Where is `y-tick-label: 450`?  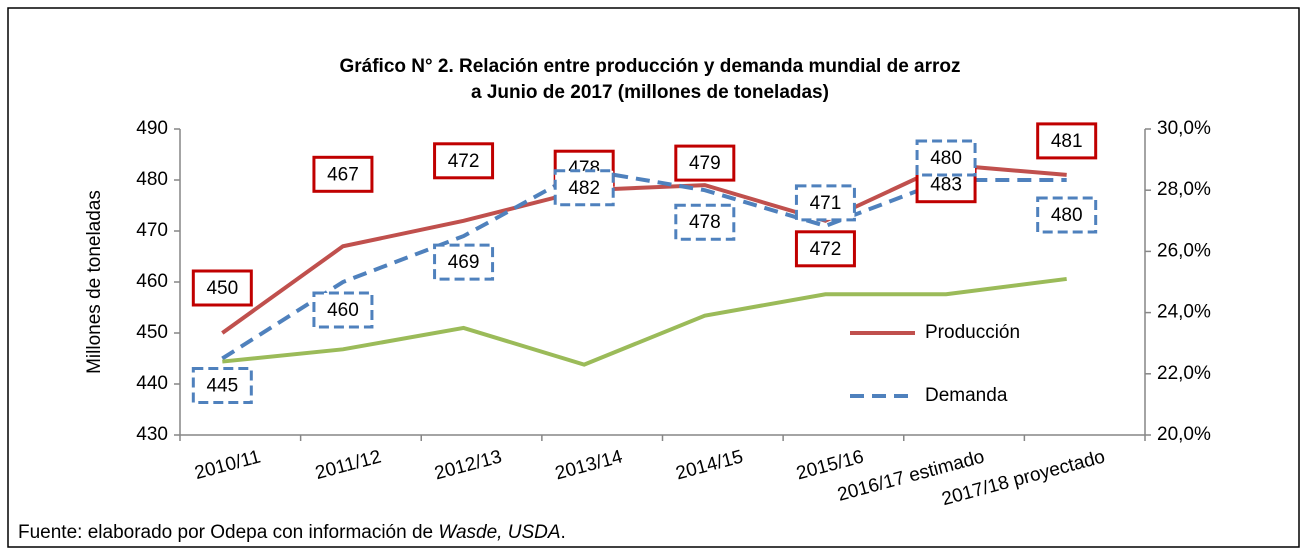
y-tick-label: 450 is located at coordinates (152, 332).